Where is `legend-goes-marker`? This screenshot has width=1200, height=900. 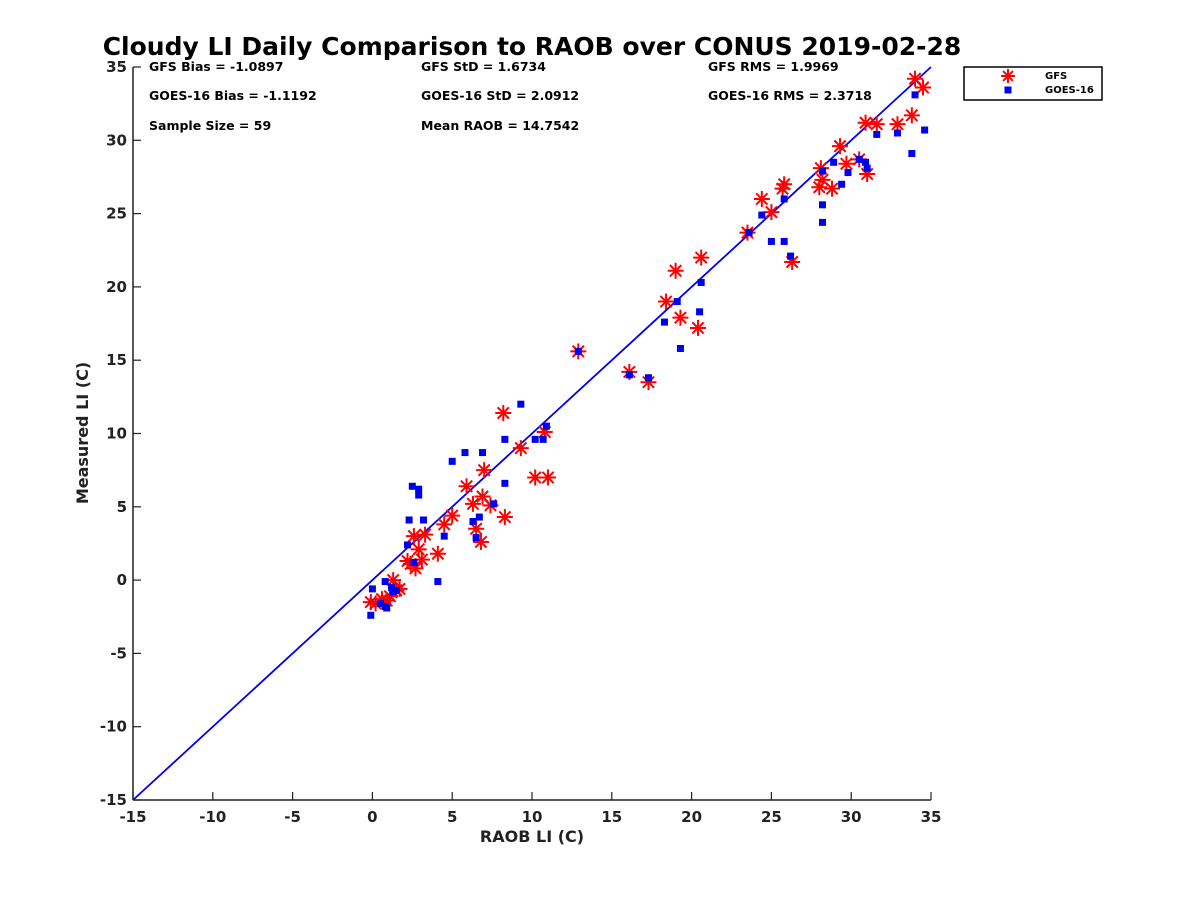 legend-goes-marker is located at coordinates (1008, 90).